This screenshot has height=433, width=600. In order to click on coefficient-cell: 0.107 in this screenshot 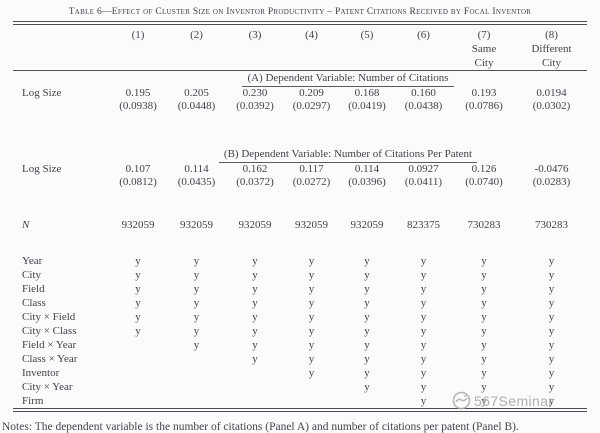, I will do `click(138, 169)`.